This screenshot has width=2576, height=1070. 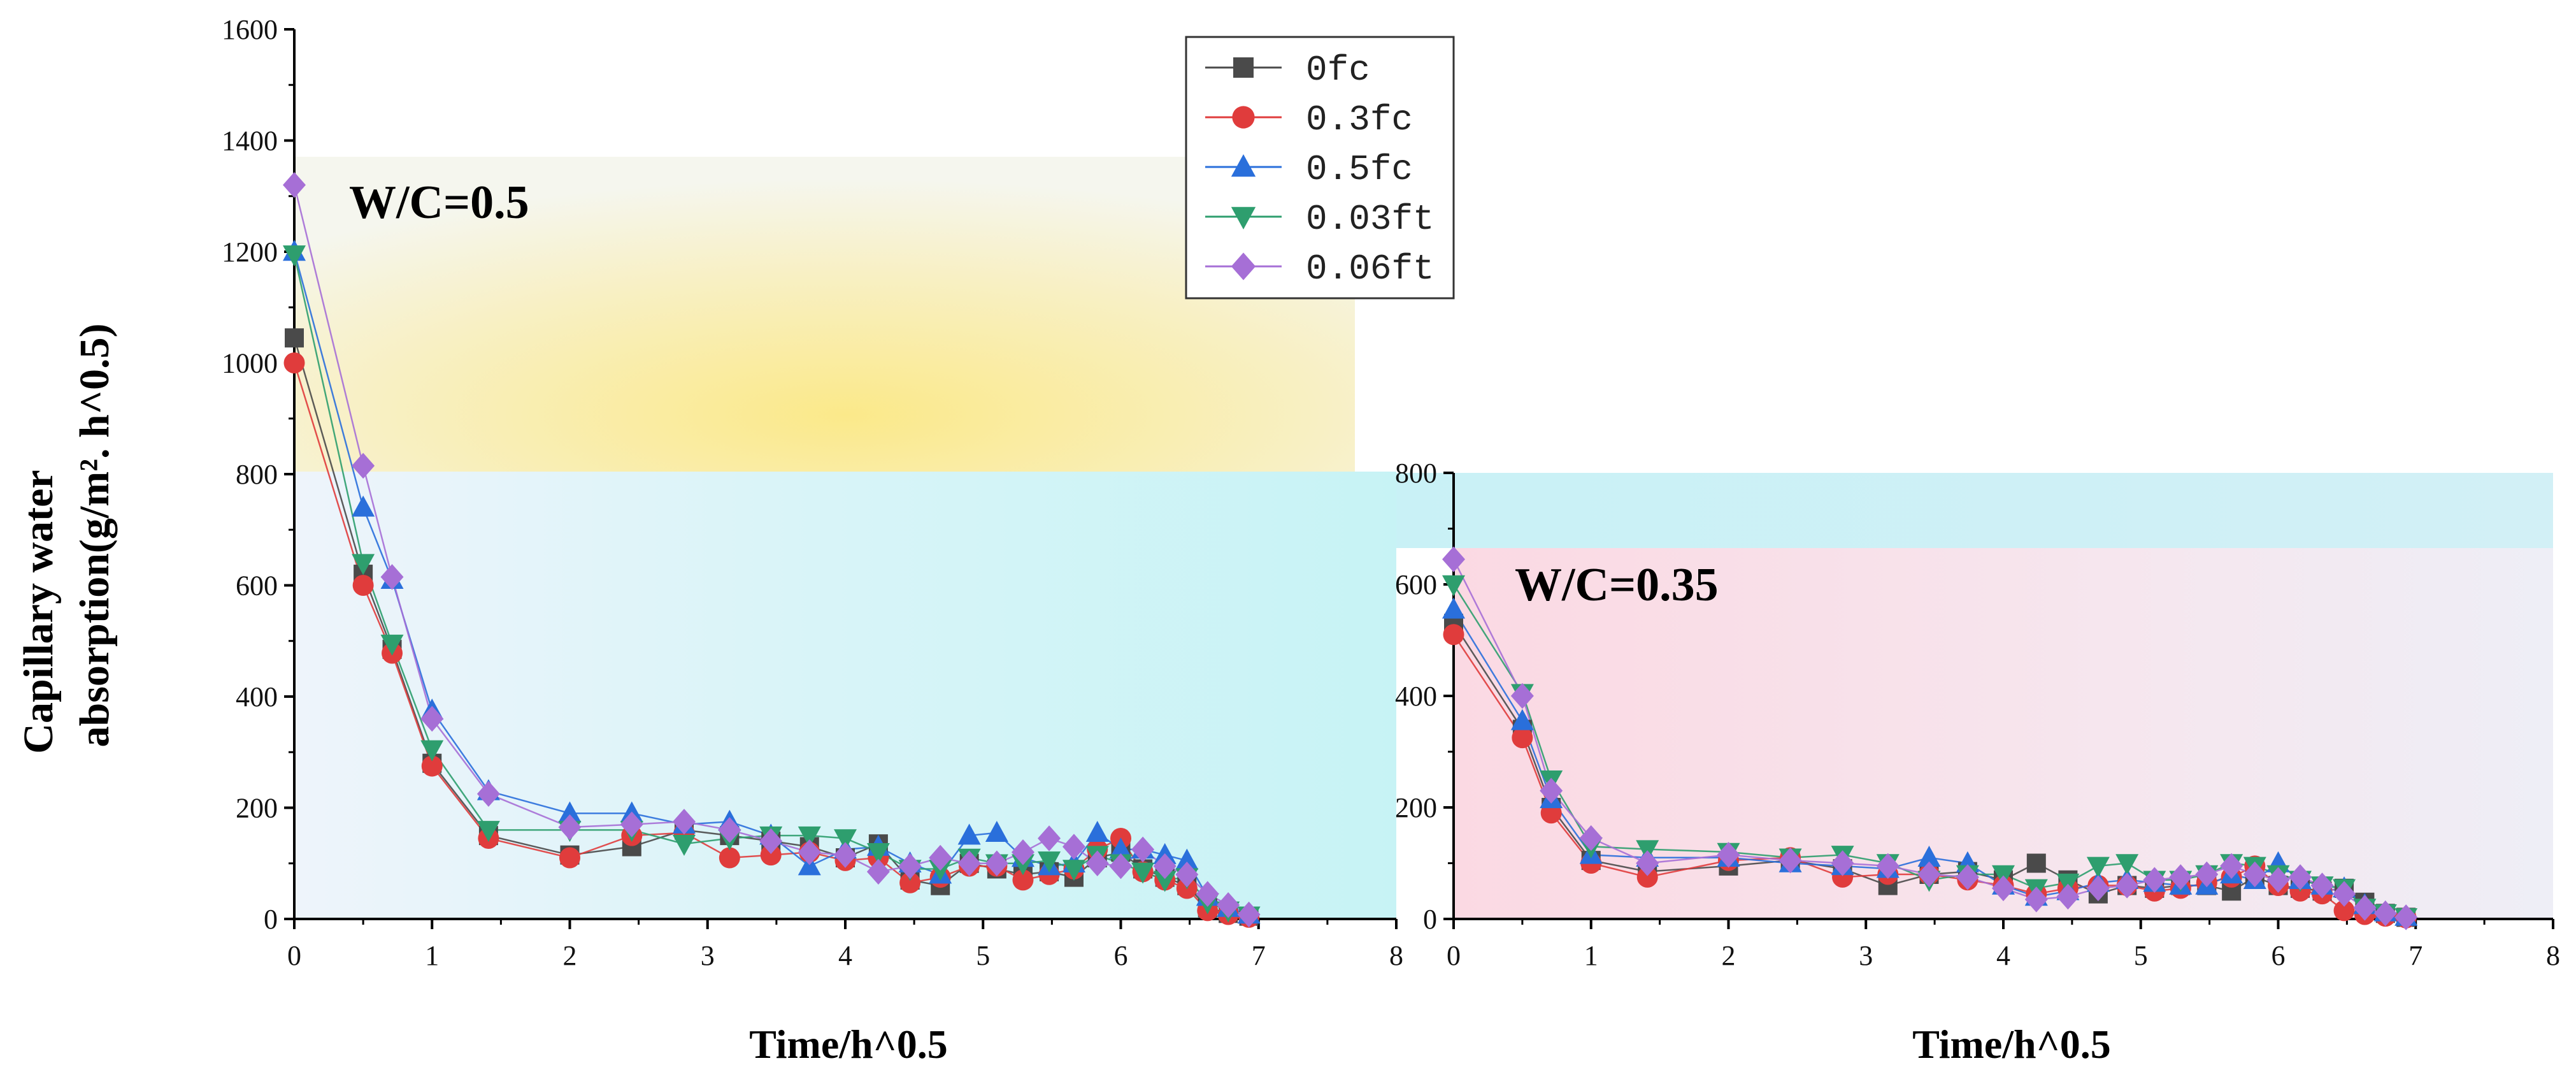 What do you see at coordinates (1416, 697) in the screenshot?
I see `right-y-tick-label: 400` at bounding box center [1416, 697].